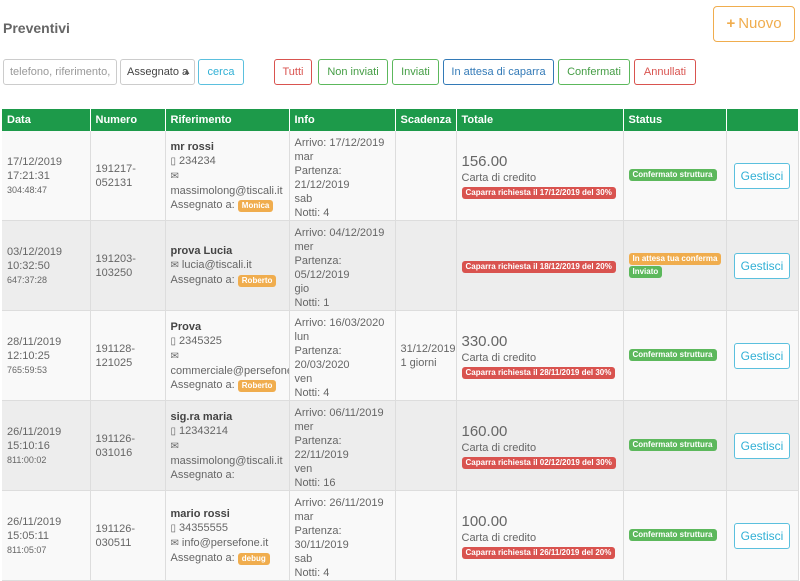 Image resolution: width=800 pixels, height=581 pixels. I want to click on time-value: 15:05:11, so click(28, 535).